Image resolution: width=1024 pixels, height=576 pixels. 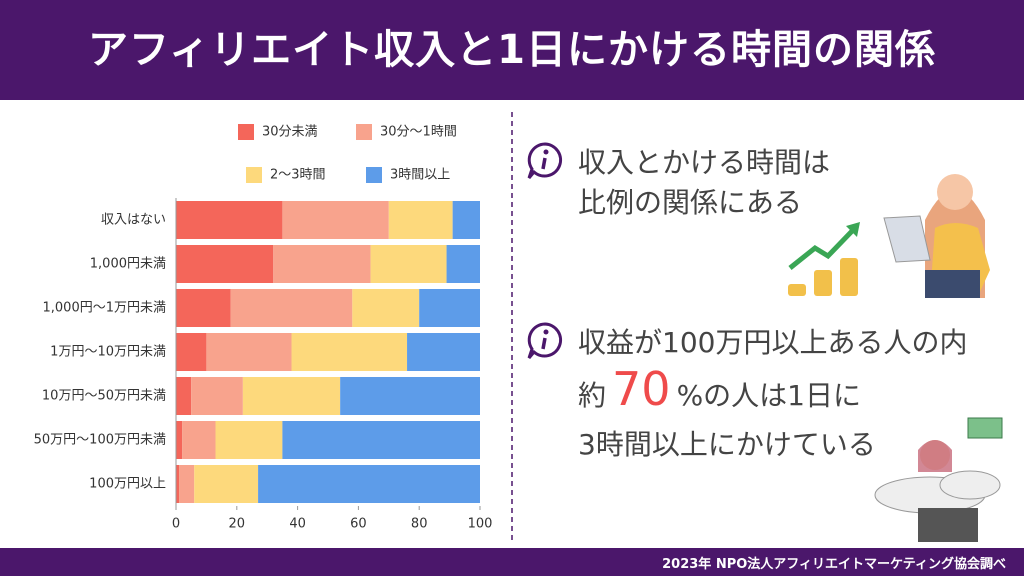 I want to click on highlight-number: 70, so click(x=641, y=389).